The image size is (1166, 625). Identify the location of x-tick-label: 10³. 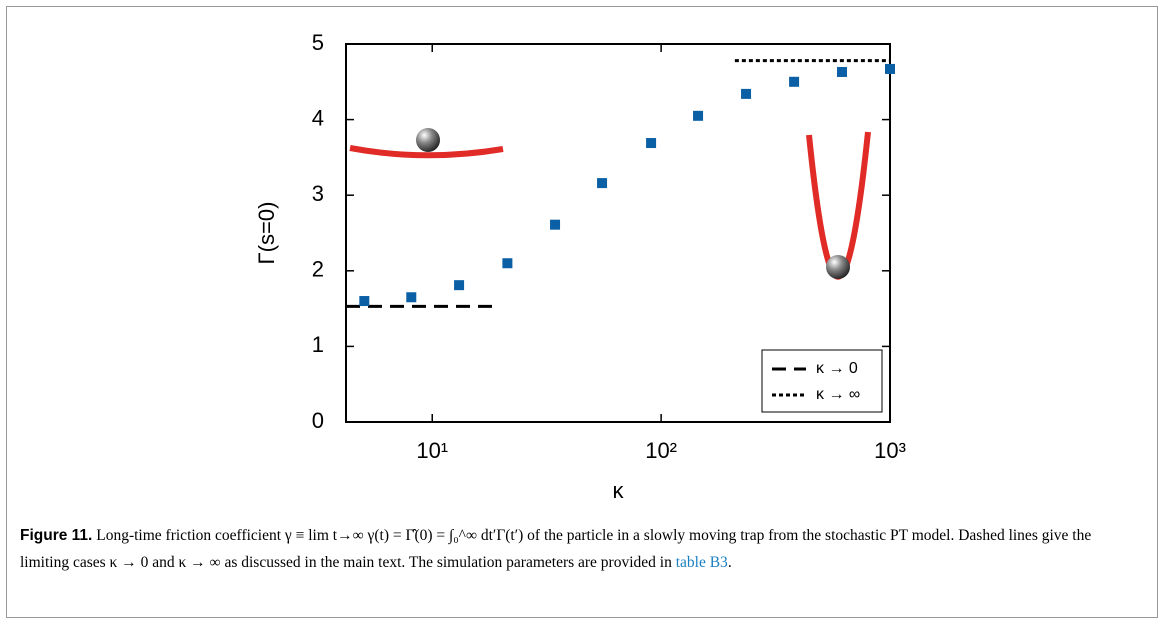
(890, 450).